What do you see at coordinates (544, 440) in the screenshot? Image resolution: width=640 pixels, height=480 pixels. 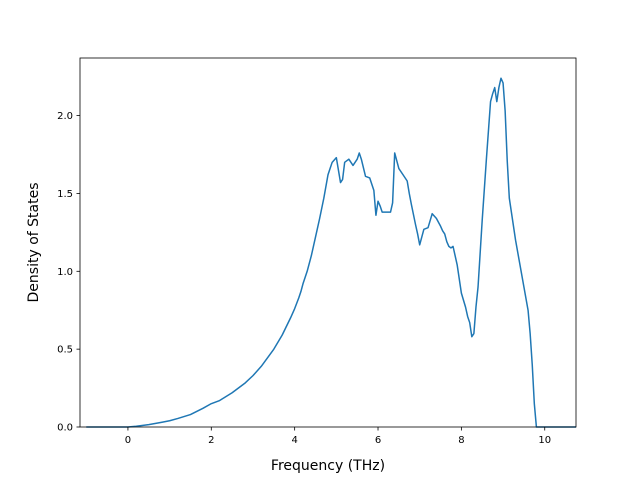 I see `x-tick-label: 10` at bounding box center [544, 440].